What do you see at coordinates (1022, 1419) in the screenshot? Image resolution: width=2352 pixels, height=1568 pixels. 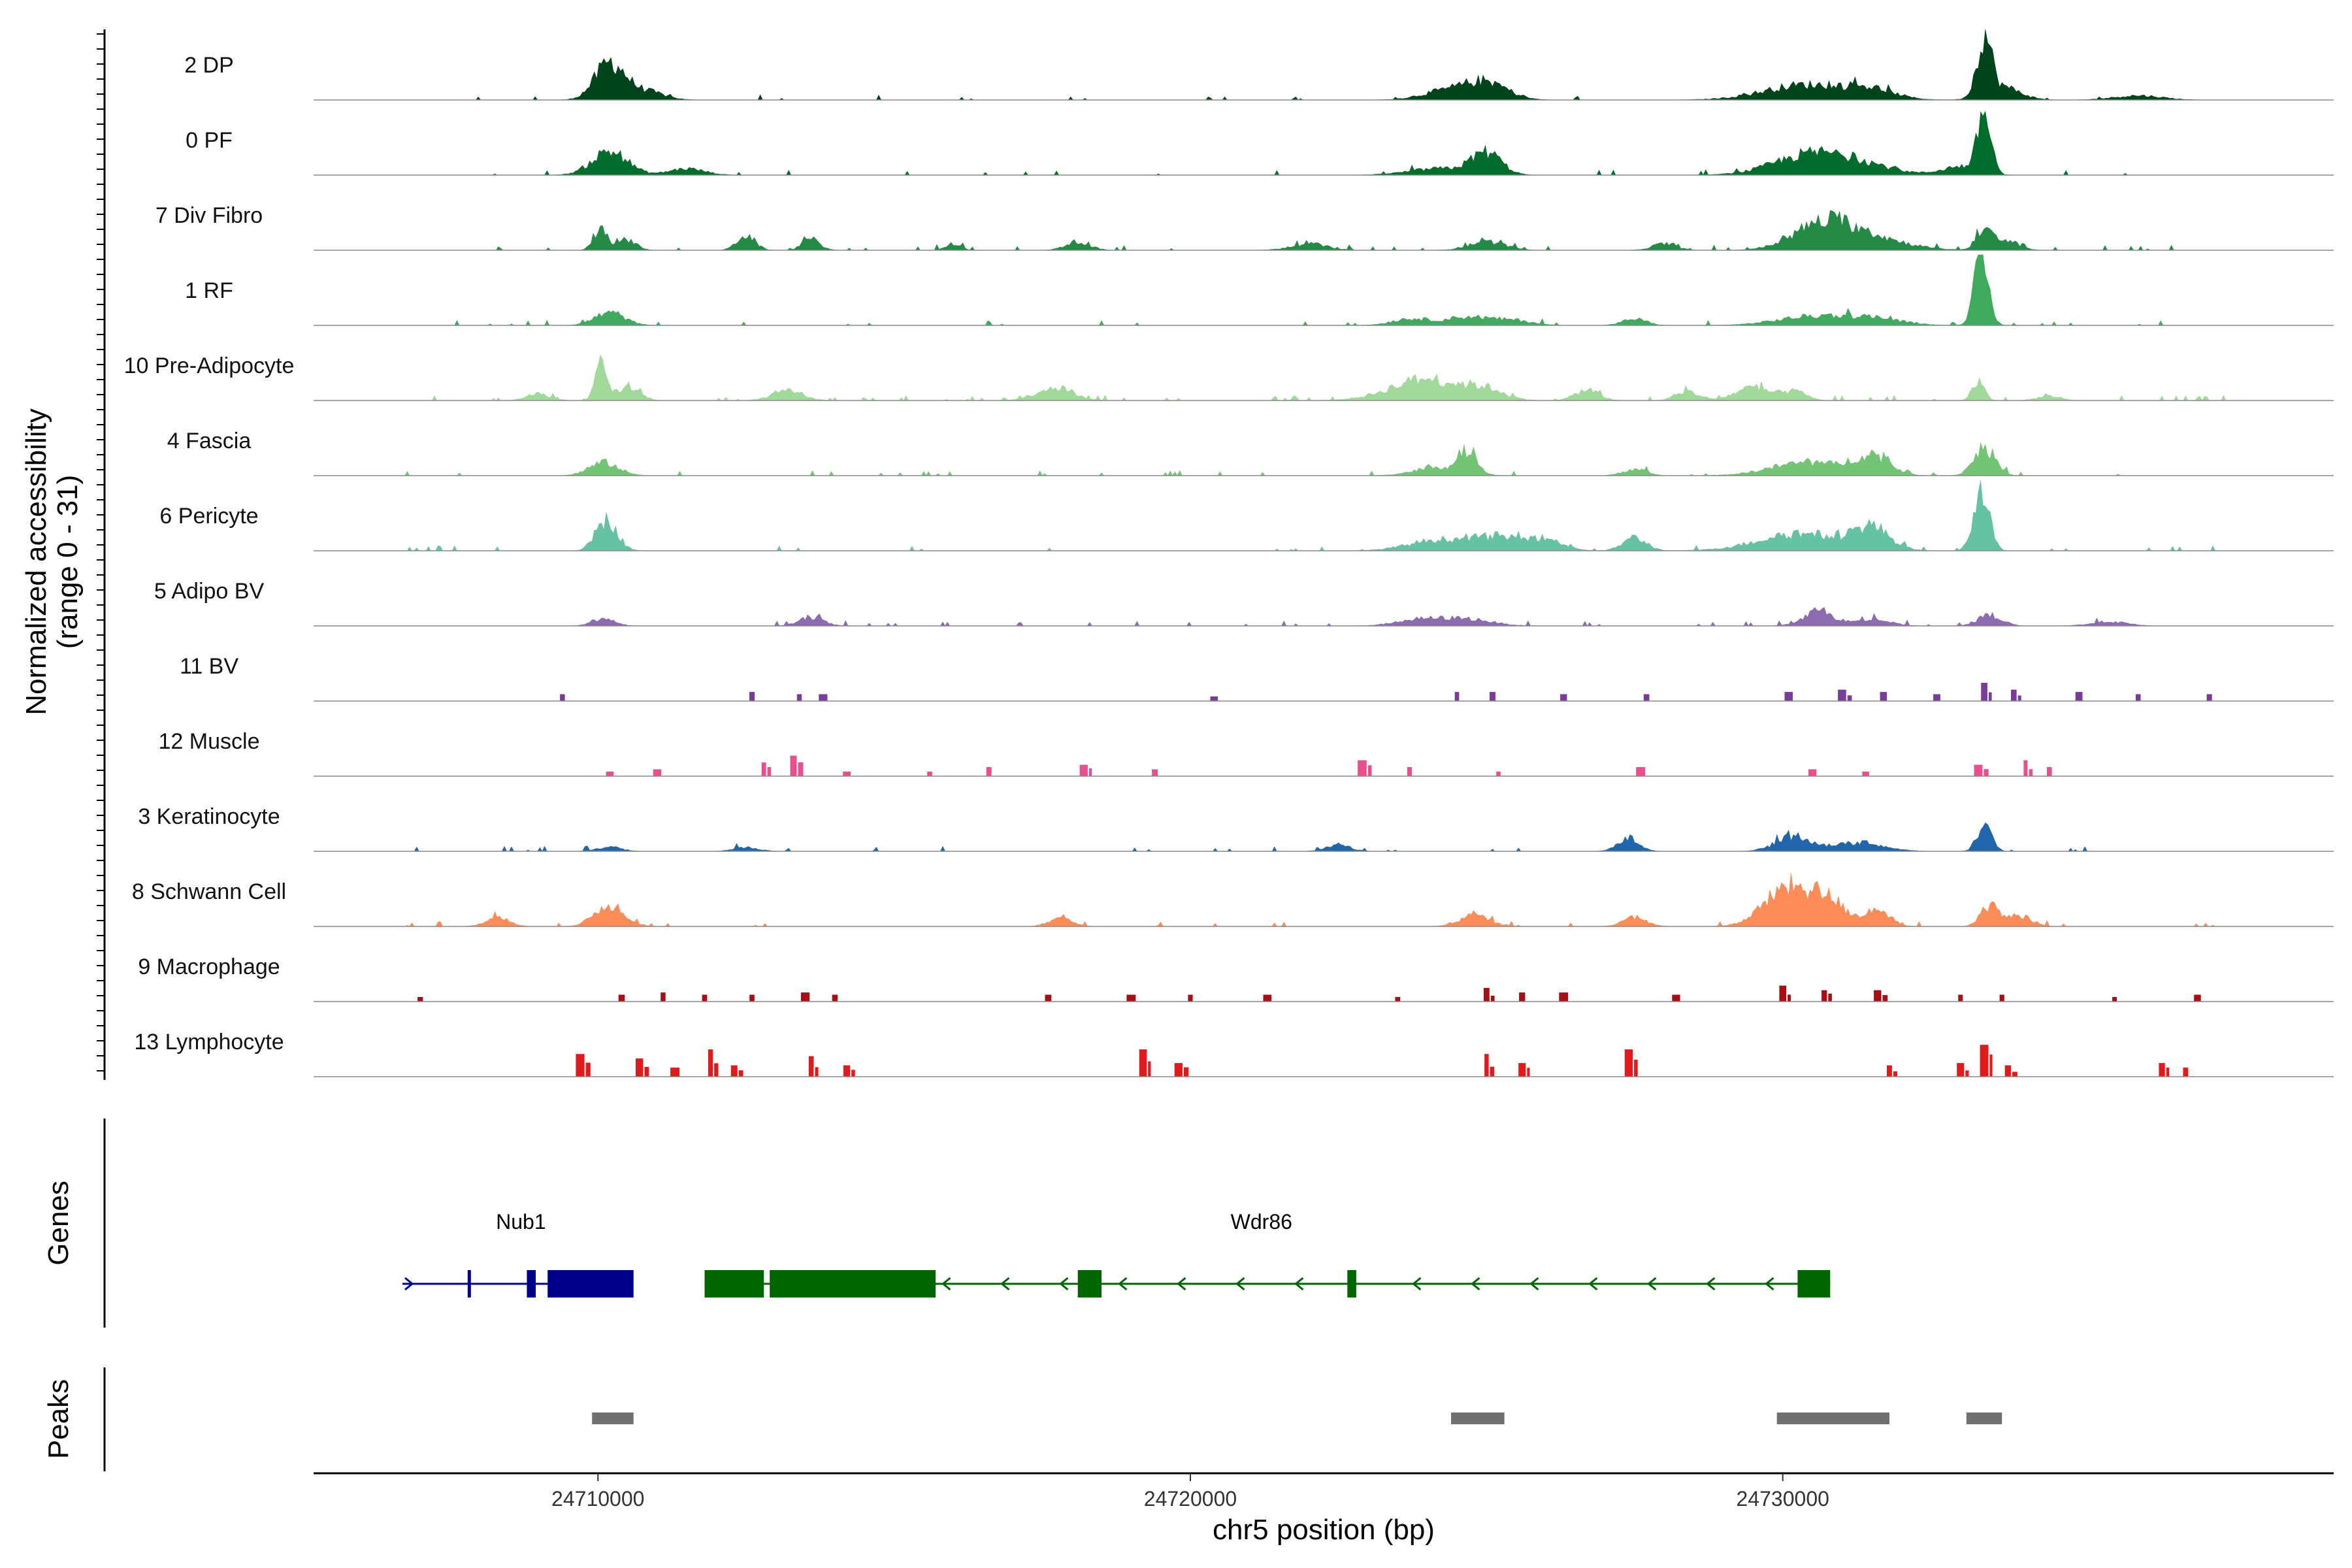 I see `peaks-section: Peaks` at bounding box center [1022, 1419].